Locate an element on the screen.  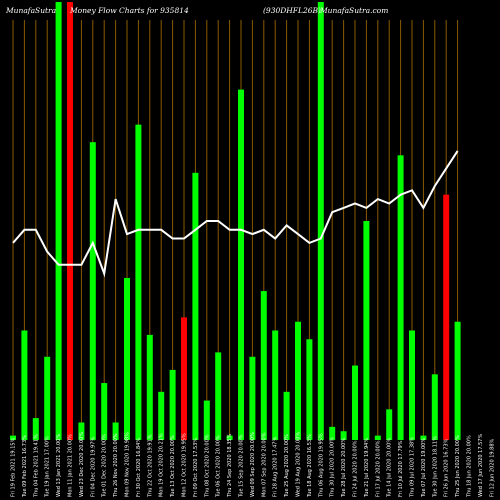
x-tick-label: Thu 18 Jun 2020 20.00% is located at coordinates (470, 466).